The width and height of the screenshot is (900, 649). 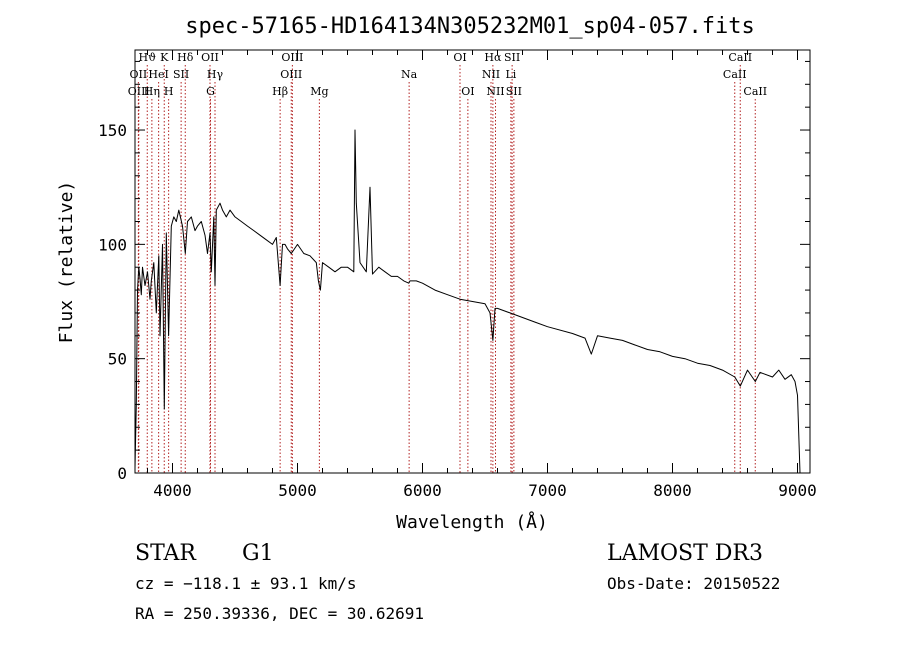 I want to click on obs-date: Obs-Date: 20150522, so click(x=693, y=583).